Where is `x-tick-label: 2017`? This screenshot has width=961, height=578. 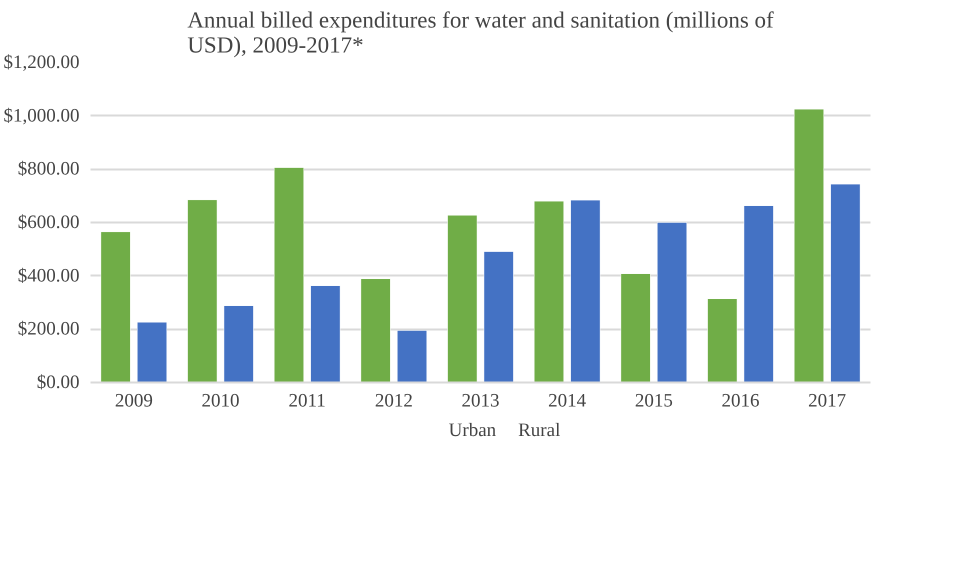 x-tick-label: 2017 is located at coordinates (827, 401).